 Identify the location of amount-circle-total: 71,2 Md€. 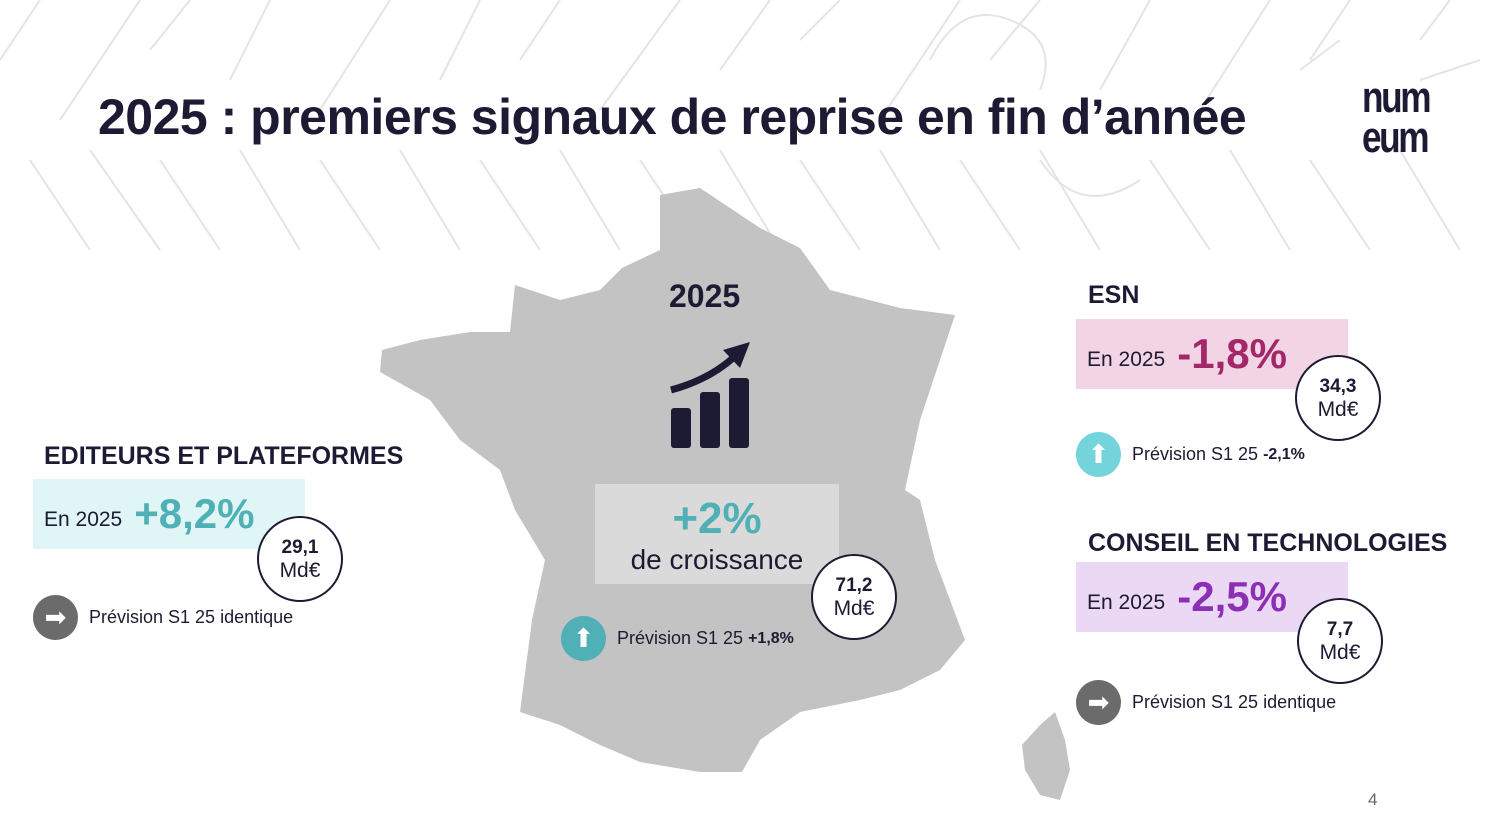
(854, 597).